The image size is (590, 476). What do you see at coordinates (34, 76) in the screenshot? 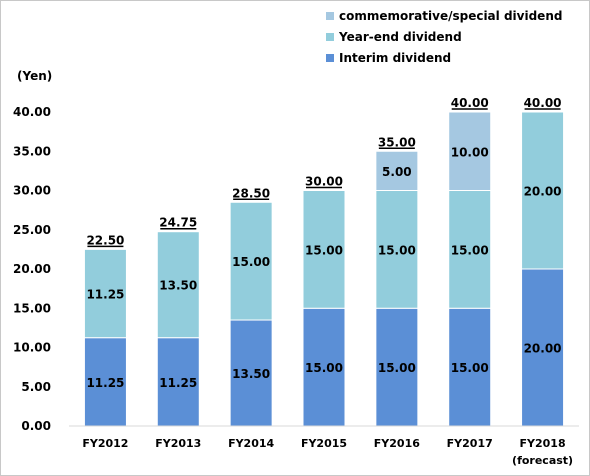
I see `y-axis-unit-label: (Yen)` at bounding box center [34, 76].